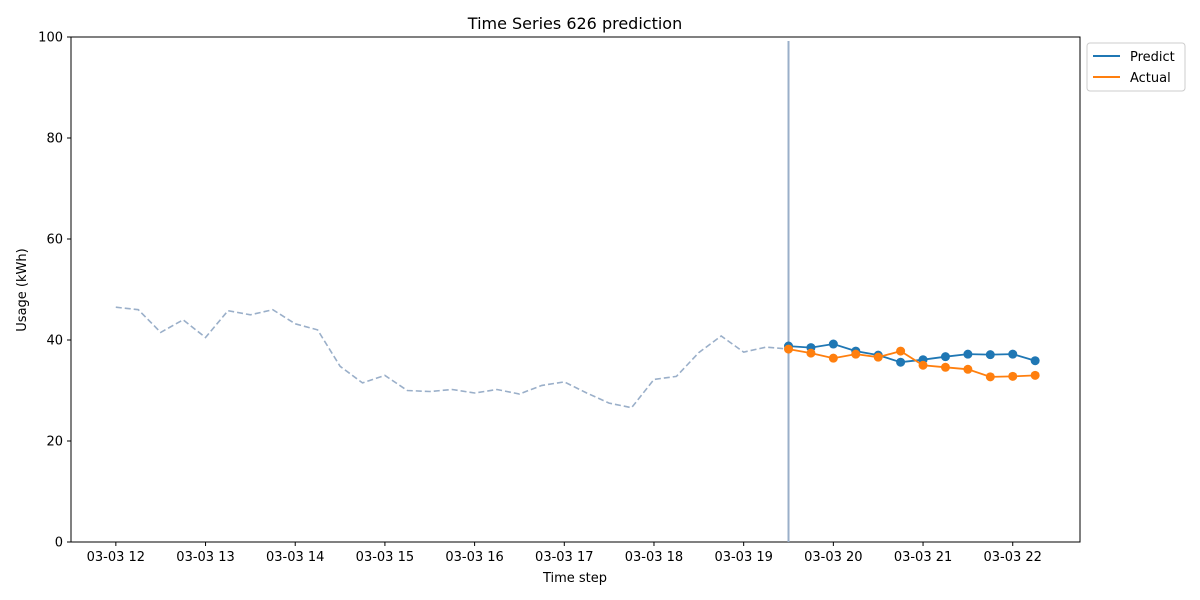  What do you see at coordinates (205, 557) in the screenshot?
I see `x-tick-label: 03-03 13` at bounding box center [205, 557].